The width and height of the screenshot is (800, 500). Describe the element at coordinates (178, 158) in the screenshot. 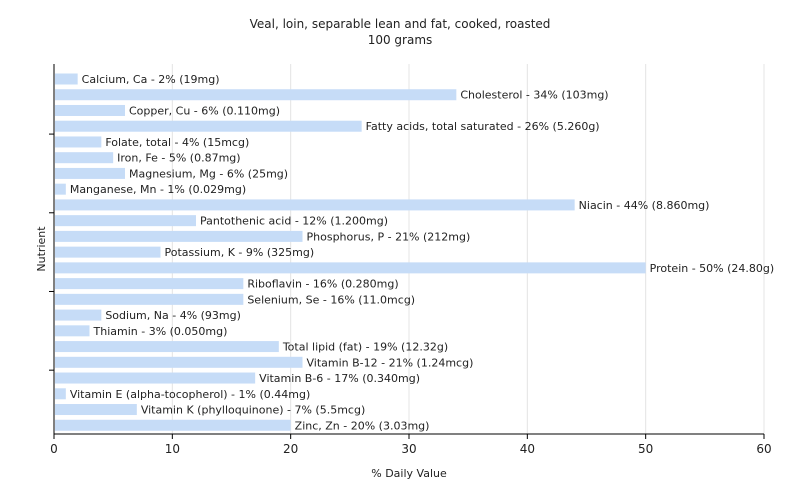

I see `bar-label: Iron, Fe - 5% (0.87mg)` at that location.